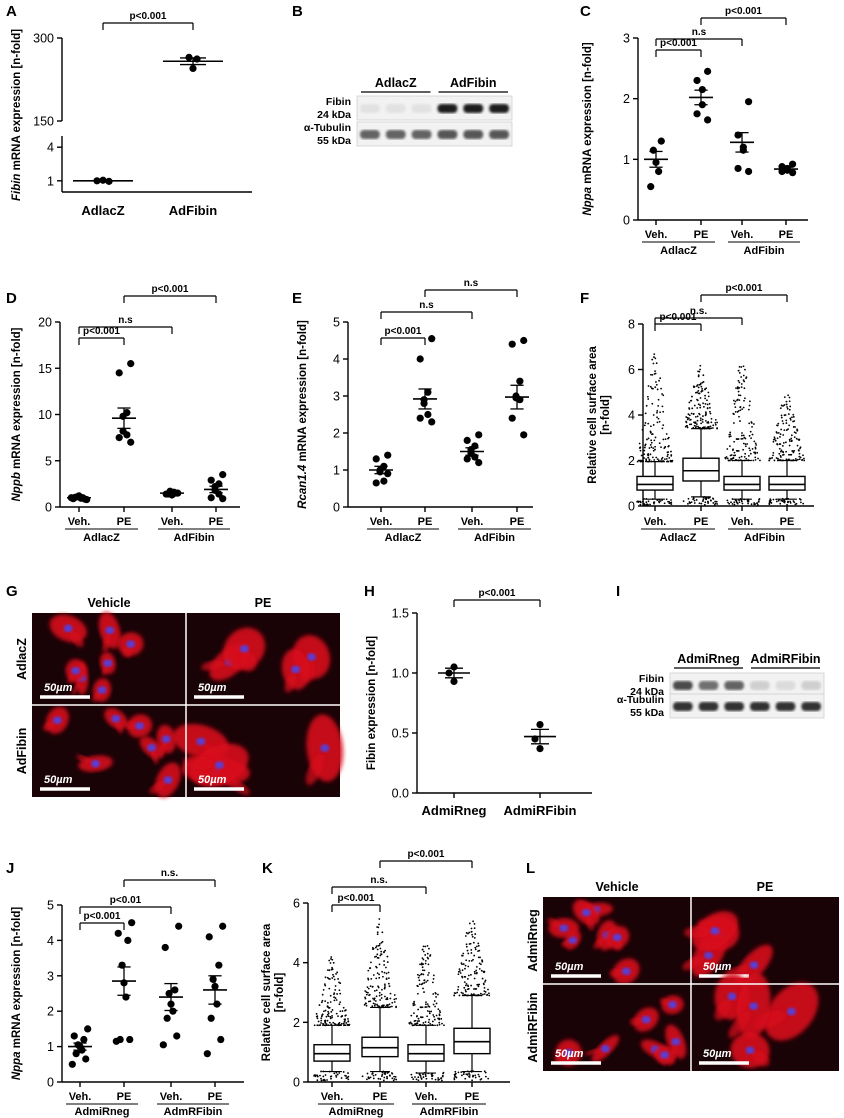 This screenshot has width=844, height=1118. I want to click on significance-label: p<0.001, so click(497, 593).